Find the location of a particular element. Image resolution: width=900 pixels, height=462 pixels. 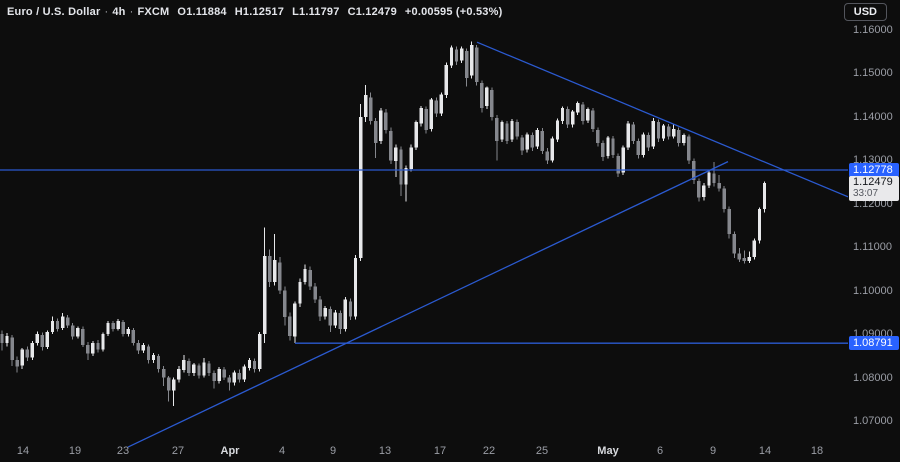

alert-price-label: 1.12778 is located at coordinates (874, 169).